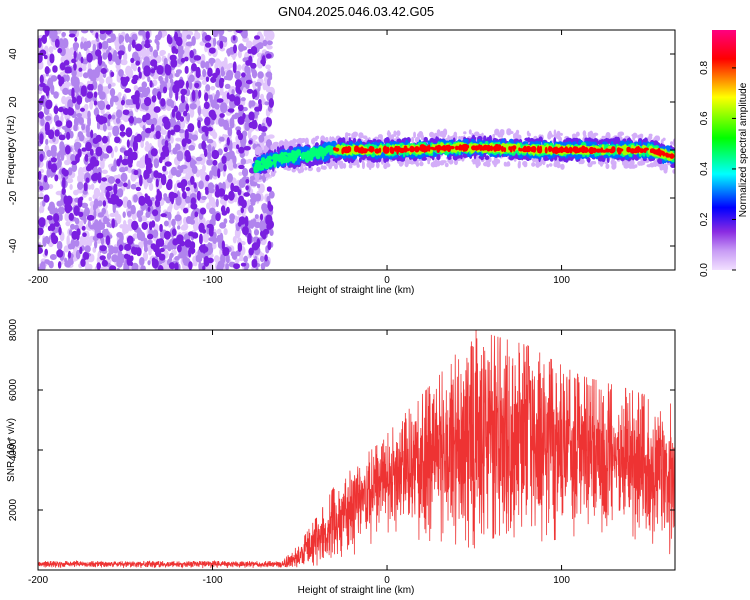 The image size is (750, 600). I want to click on heatmap-x-tick-label: -100, so click(213, 280).